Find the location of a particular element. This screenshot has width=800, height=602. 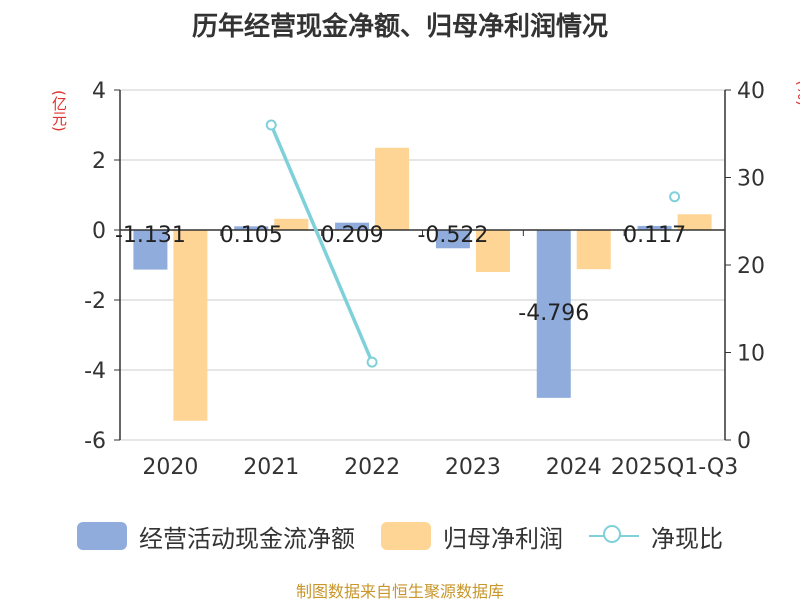

legend-swatch-cash-flow is located at coordinates (102, 536).